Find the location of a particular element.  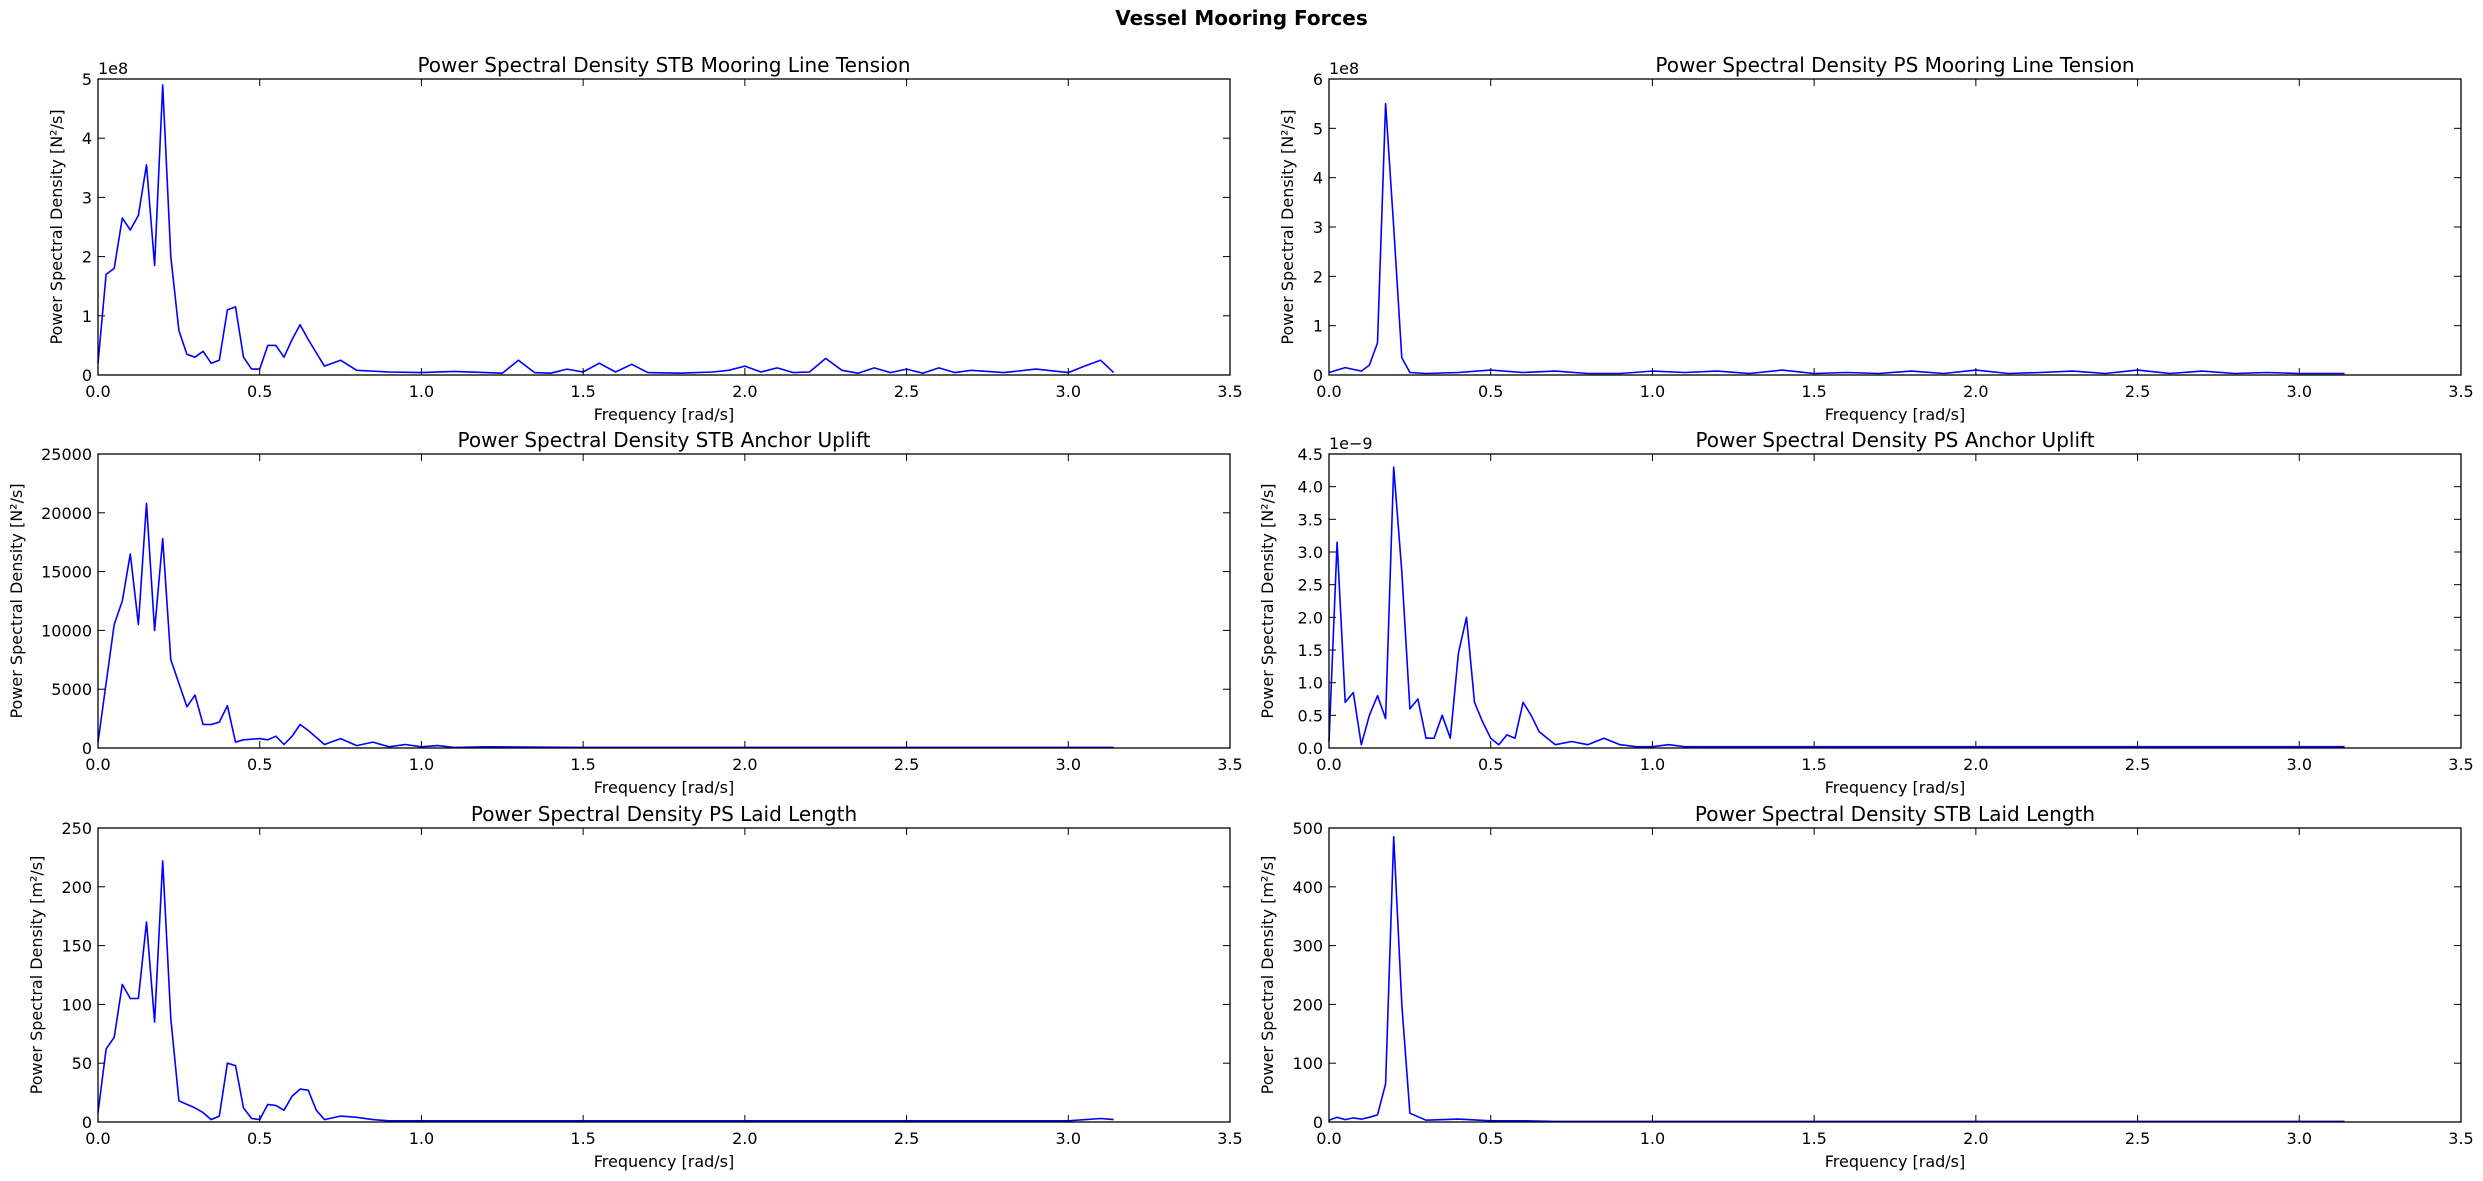

y-tick-label: 1.0 is located at coordinates (1310, 683).